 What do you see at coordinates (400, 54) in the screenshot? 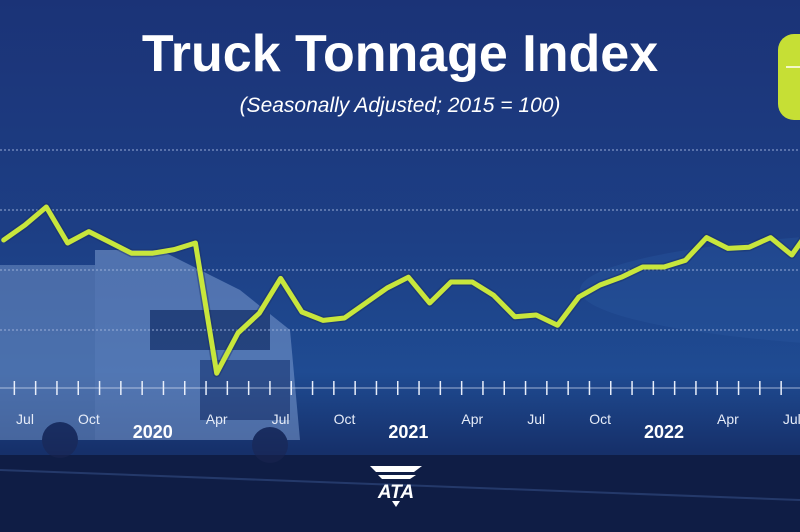
I see `chart-title: Truck Tonnage Index` at bounding box center [400, 54].